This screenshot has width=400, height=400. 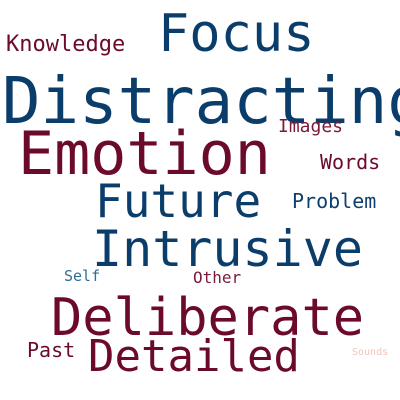 What do you see at coordinates (227, 249) in the screenshot?
I see `word-intrusive: Intrusive` at bounding box center [227, 249].